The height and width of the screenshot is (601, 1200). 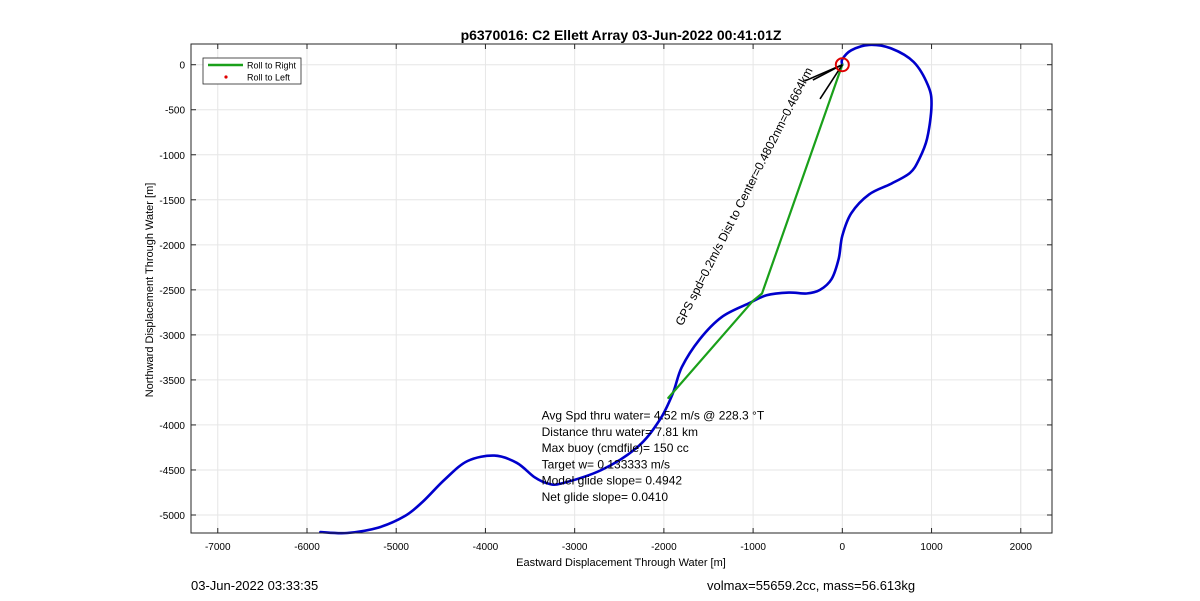 I want to click on series-line-roll-right, so click(x=755, y=231).